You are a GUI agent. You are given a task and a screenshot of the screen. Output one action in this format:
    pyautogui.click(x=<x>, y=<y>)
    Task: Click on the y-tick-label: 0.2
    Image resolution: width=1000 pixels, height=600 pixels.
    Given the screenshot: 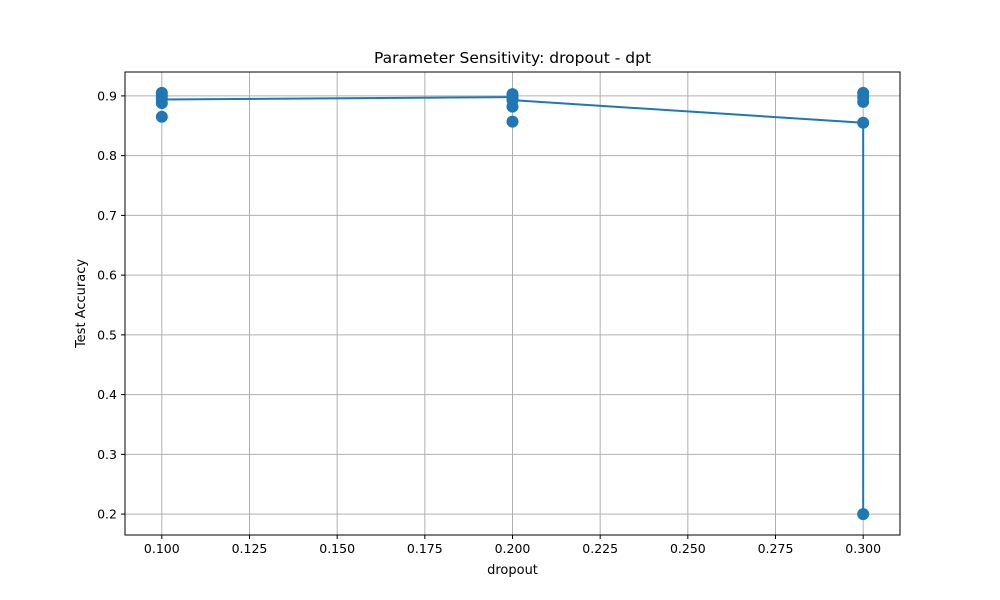 What is the action you would take?
    pyautogui.click(x=107, y=514)
    